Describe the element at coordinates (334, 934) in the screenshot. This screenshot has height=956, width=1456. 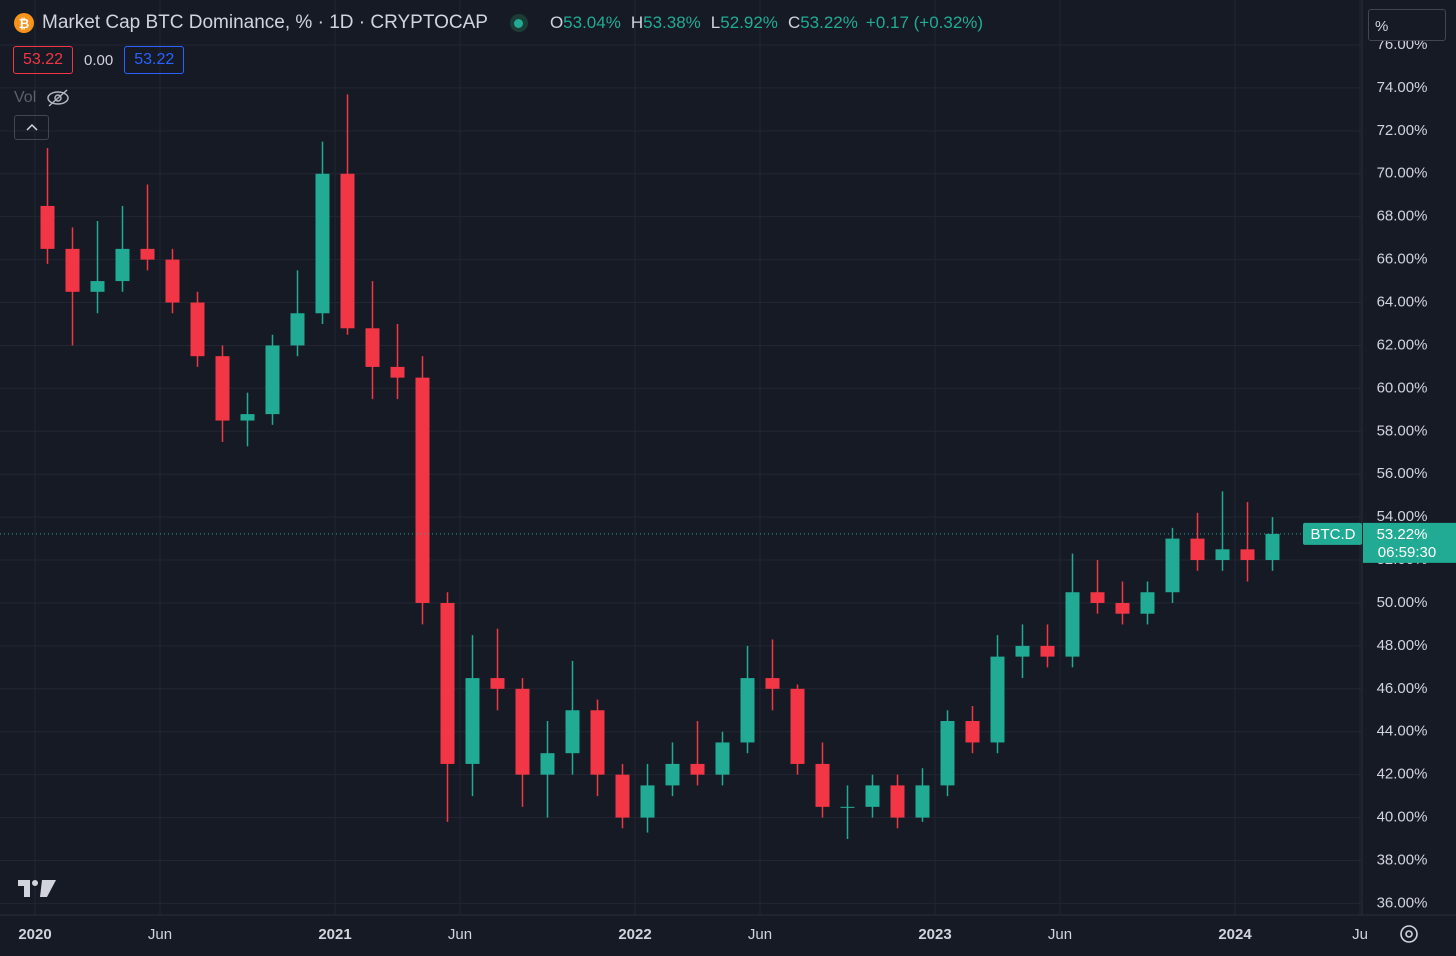
I see `x-tick-label: 2021` at that location.